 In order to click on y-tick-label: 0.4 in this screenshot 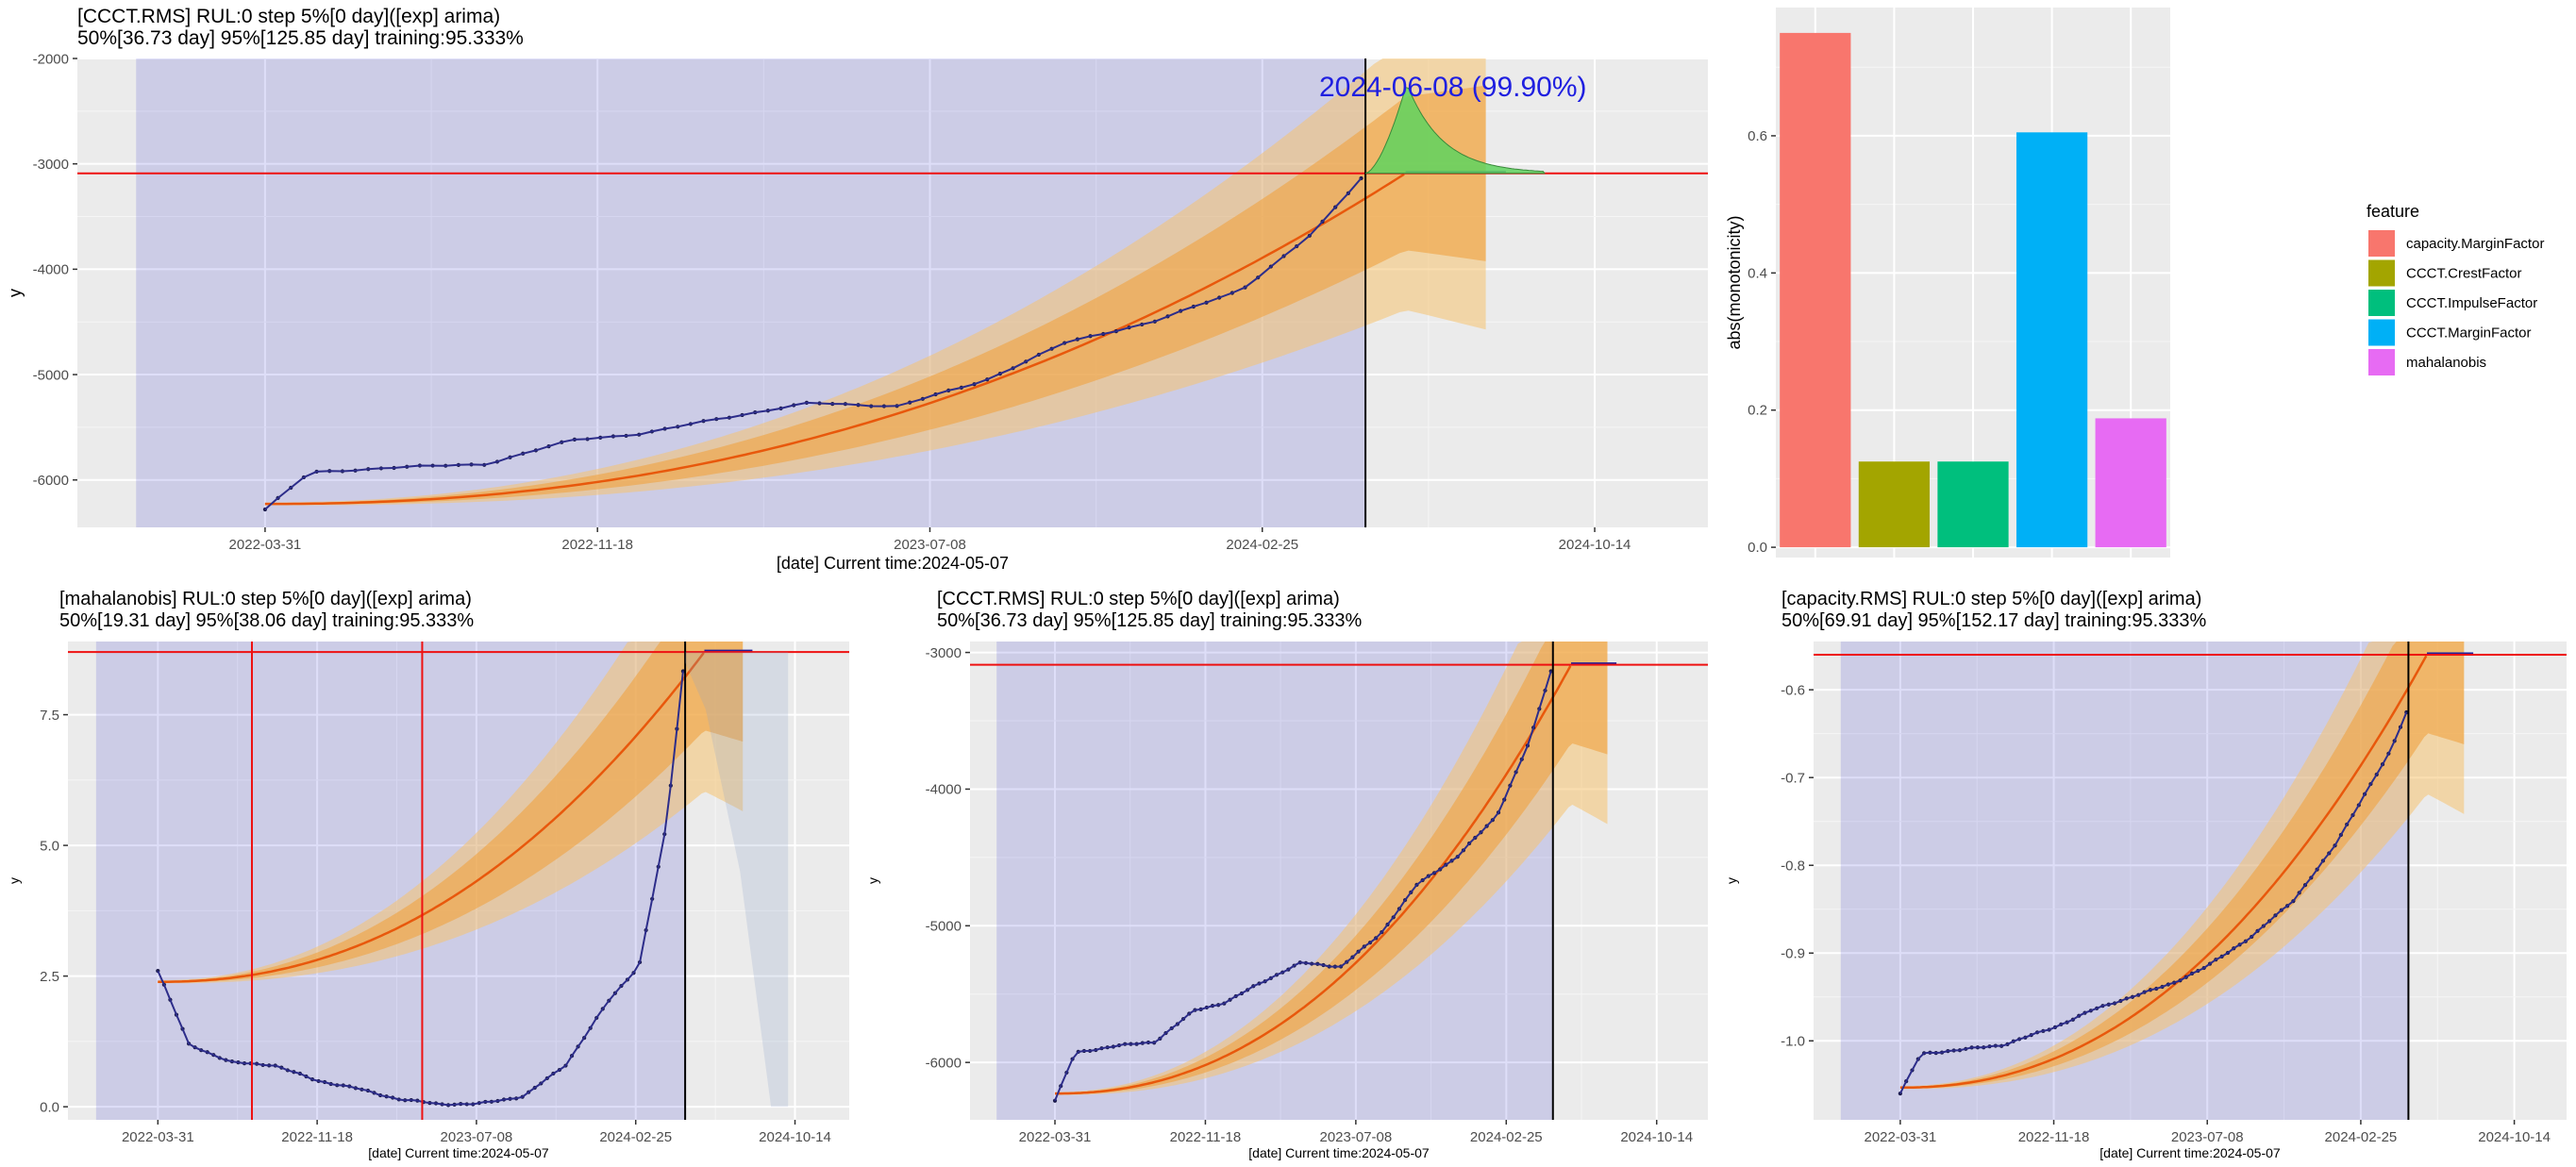, I will do `click(1757, 273)`.